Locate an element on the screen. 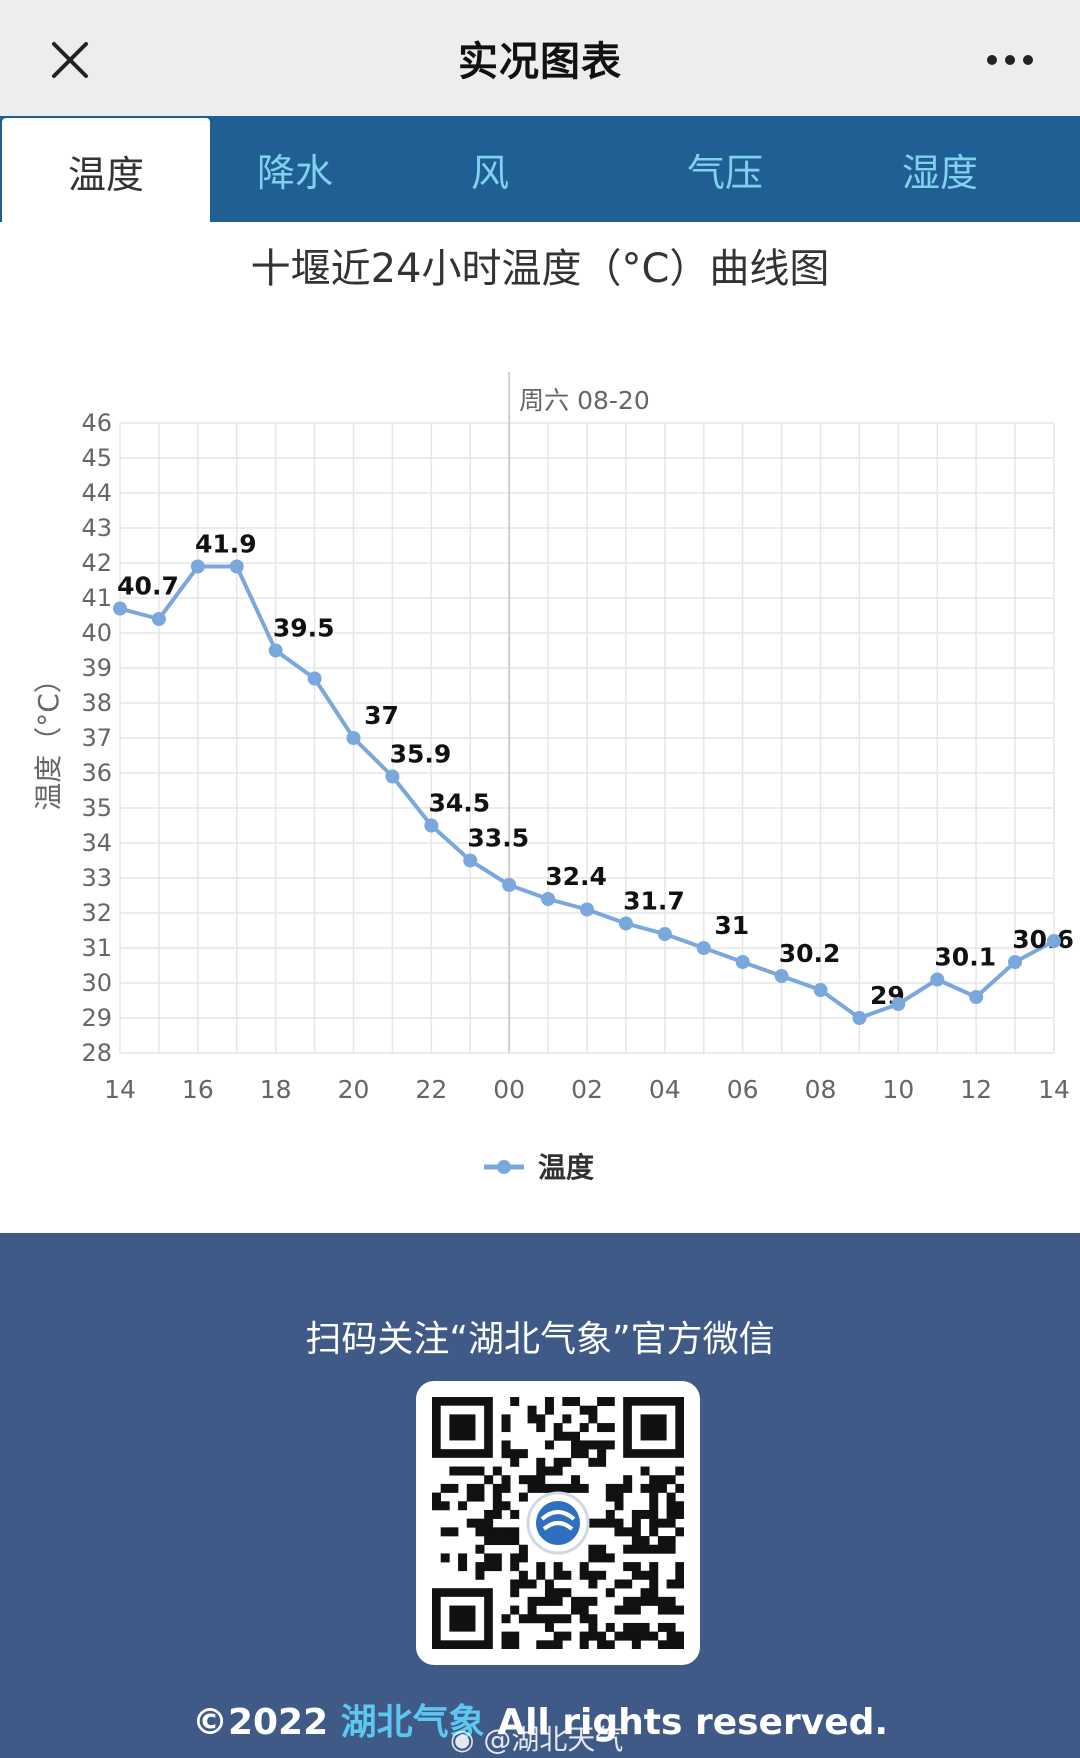  top-bar: 实况图表 is located at coordinates (540, 58).